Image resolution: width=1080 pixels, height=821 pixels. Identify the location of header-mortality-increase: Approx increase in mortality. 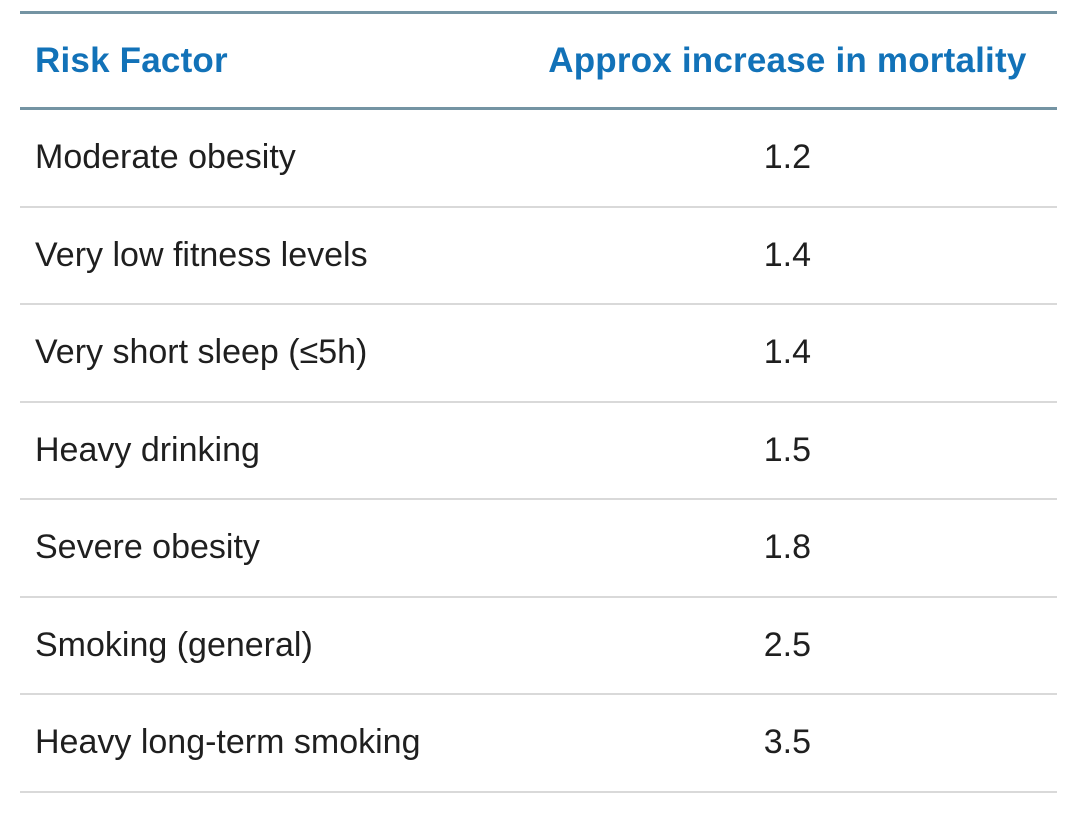
(787, 60).